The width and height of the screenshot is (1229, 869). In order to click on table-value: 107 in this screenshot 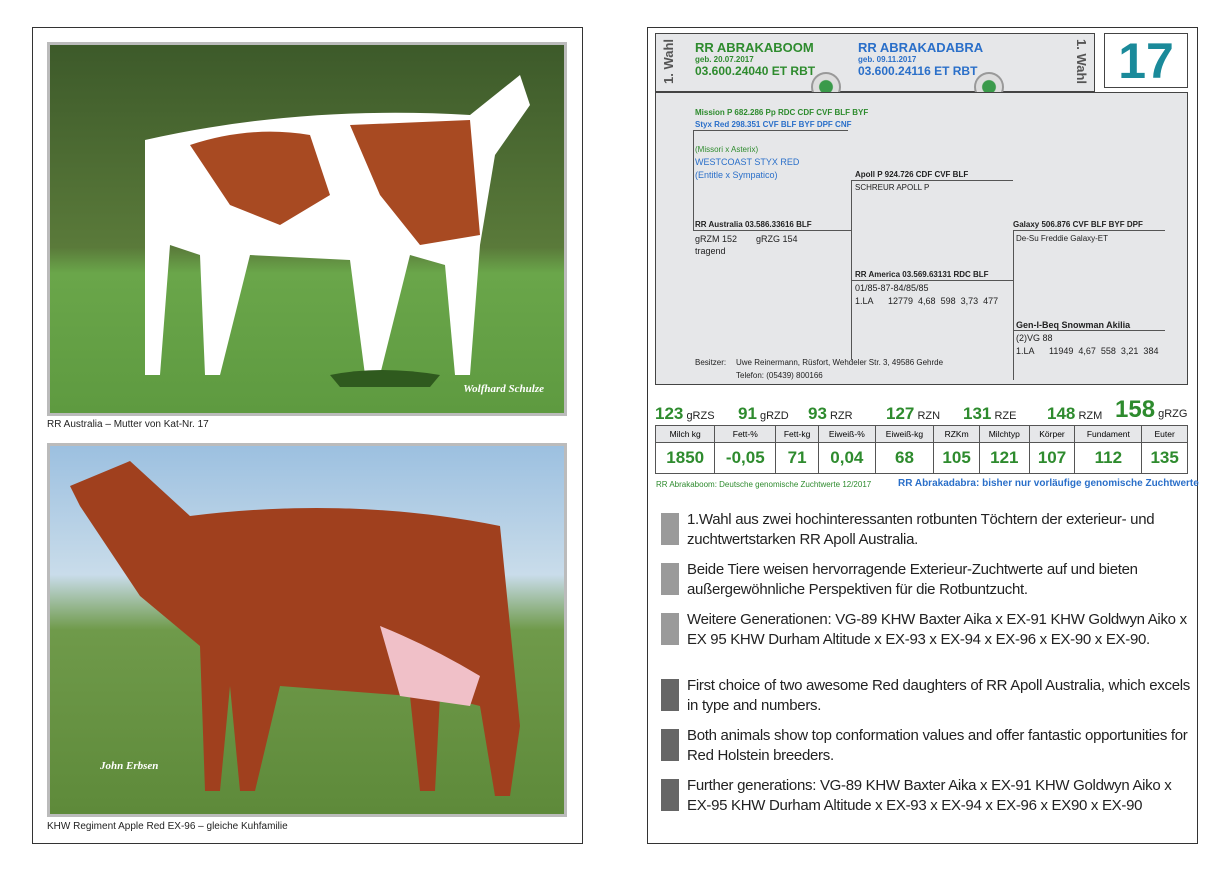, I will do `click(1052, 458)`.